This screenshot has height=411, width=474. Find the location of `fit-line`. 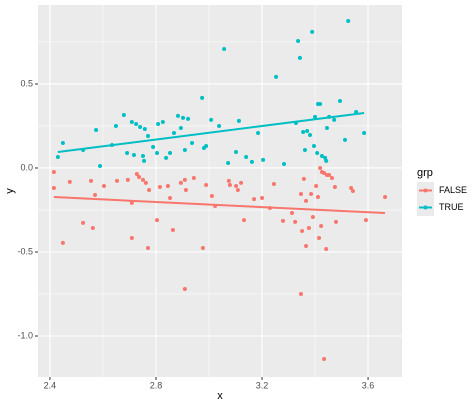

fit-line is located at coordinates (211, 133).